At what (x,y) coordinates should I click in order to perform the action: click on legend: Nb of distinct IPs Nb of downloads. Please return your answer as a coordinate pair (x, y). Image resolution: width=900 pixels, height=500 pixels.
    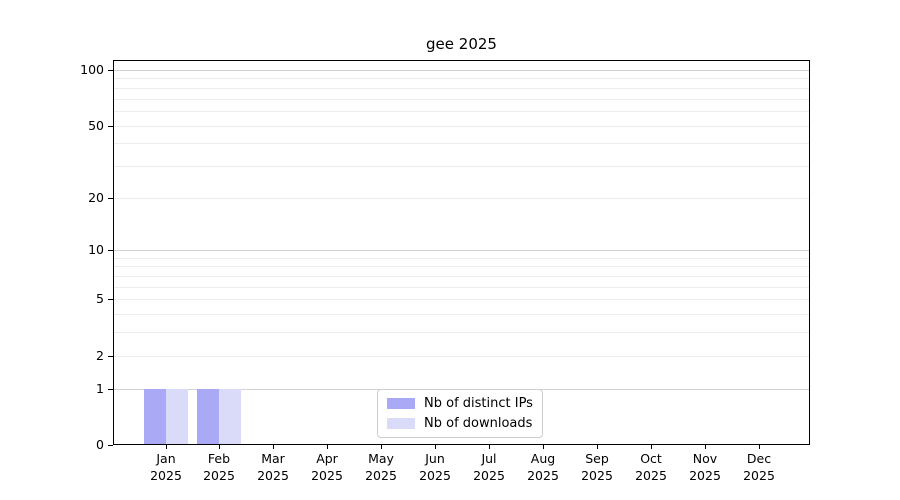
    Looking at the image, I should click on (460, 413).